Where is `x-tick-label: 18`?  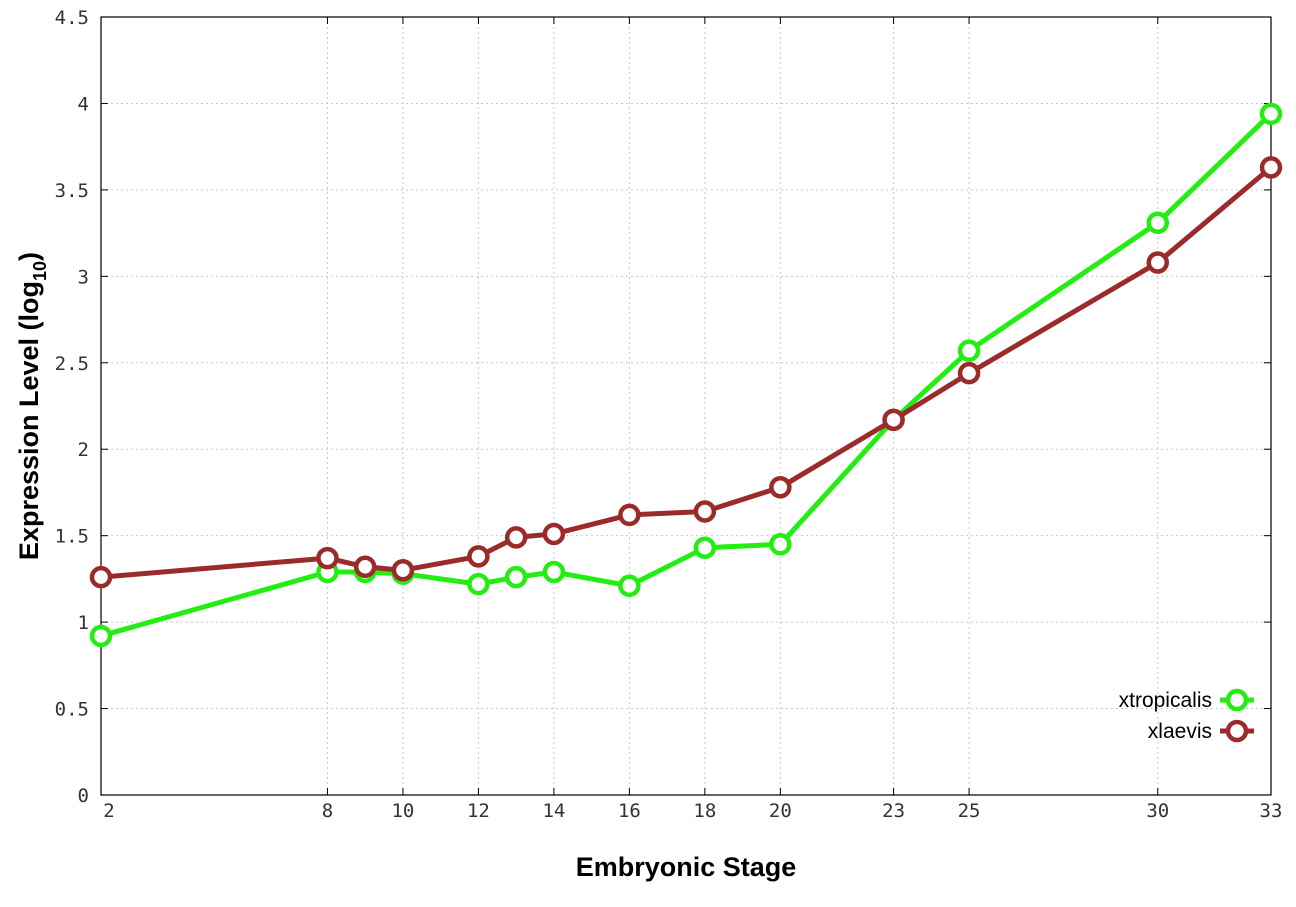
x-tick-label: 18 is located at coordinates (704, 811).